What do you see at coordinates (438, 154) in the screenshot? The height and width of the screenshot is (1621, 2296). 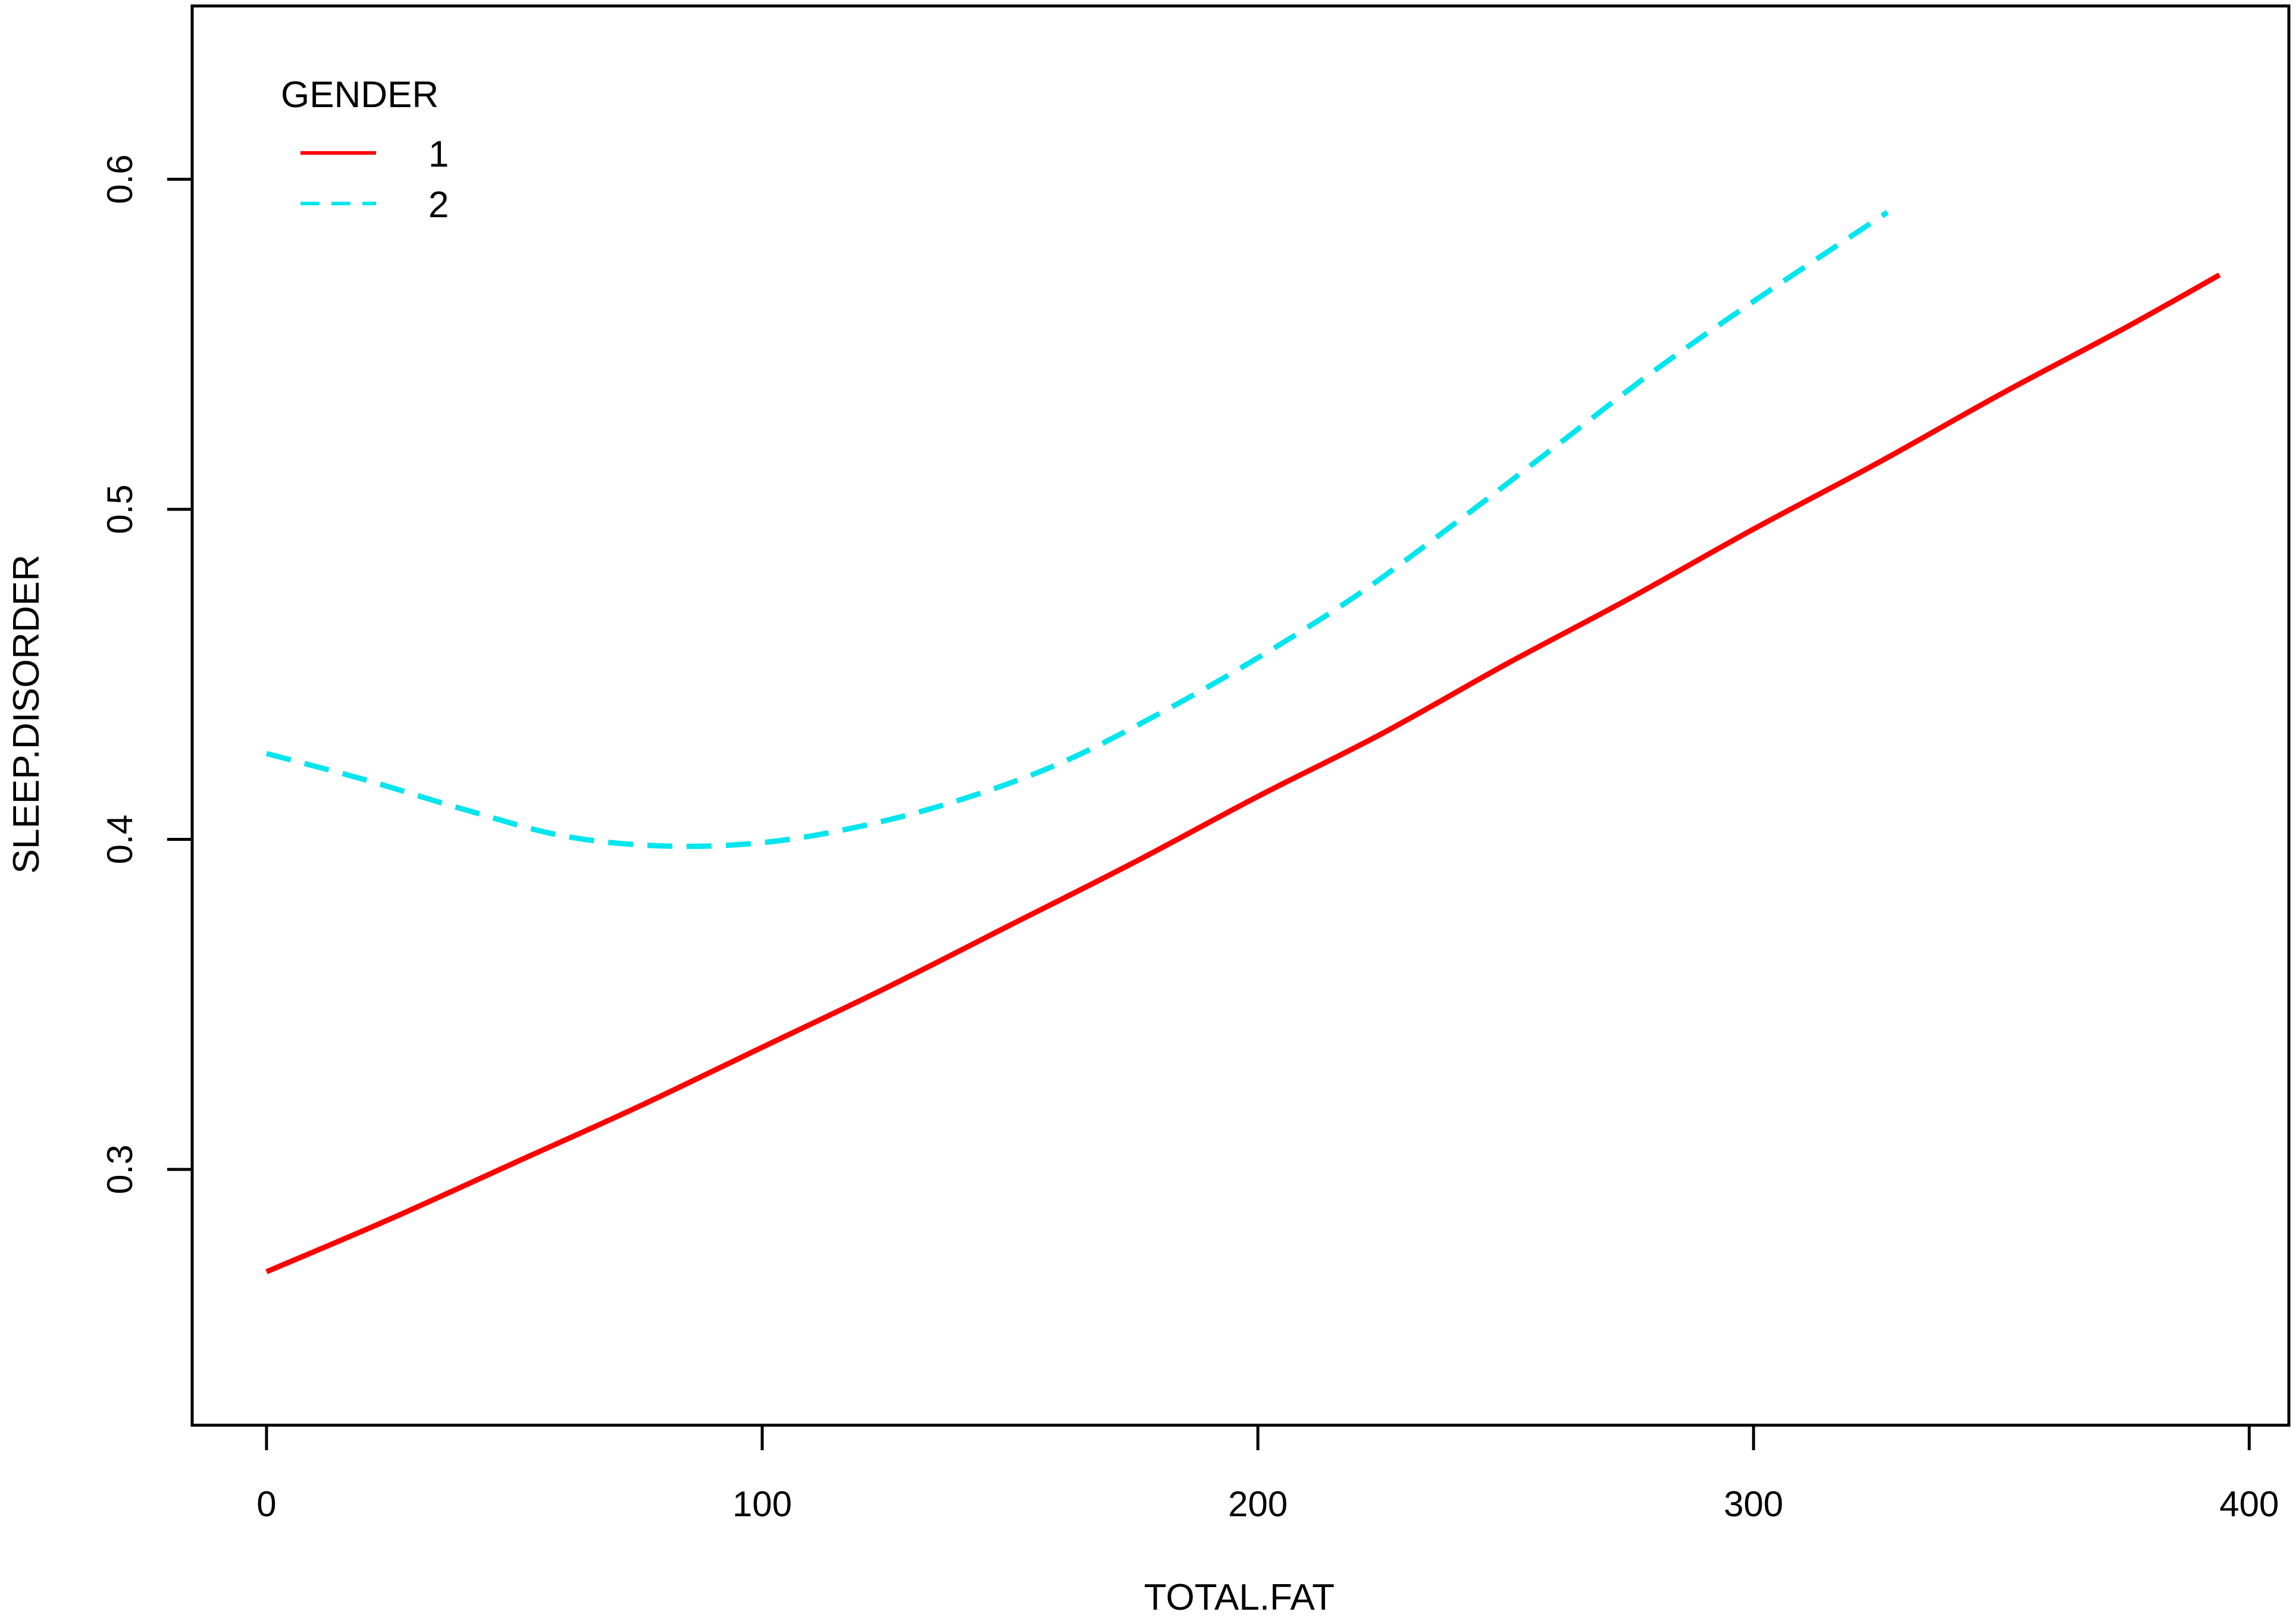 I see `legend-label-series-1: 1` at bounding box center [438, 154].